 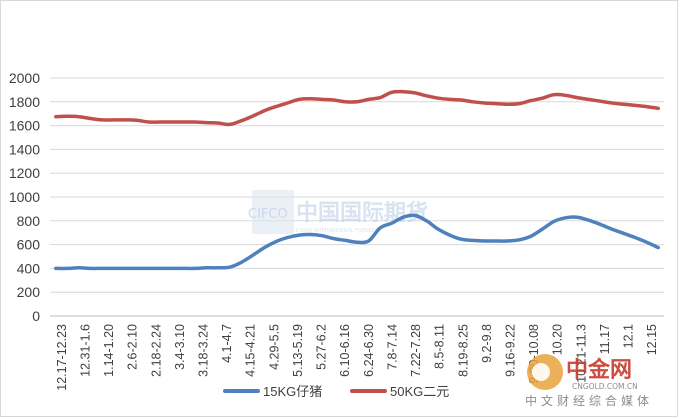 What do you see at coordinates (180, 347) in the screenshot?
I see `x-tick-label: 3.4-3.10` at bounding box center [180, 347].